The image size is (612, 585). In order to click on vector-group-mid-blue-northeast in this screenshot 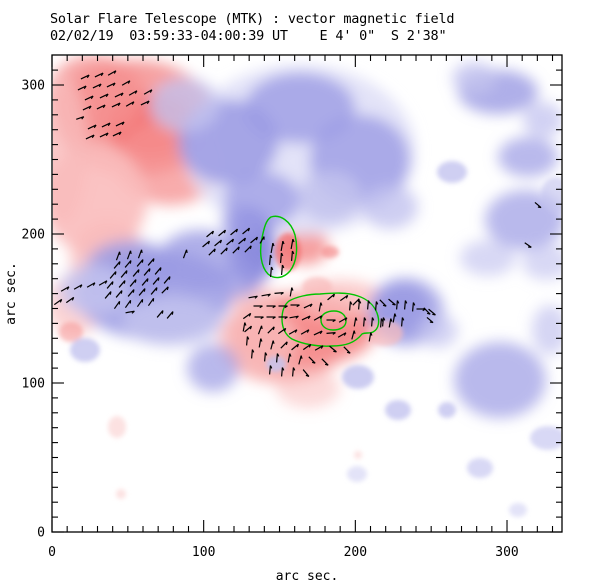, I will do `click(220, 243)`.